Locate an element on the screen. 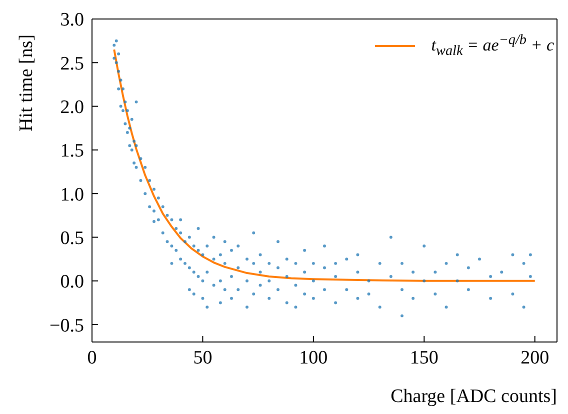 The width and height of the screenshot is (568, 414). y-tick-label: 1.0 is located at coordinates (72, 195).